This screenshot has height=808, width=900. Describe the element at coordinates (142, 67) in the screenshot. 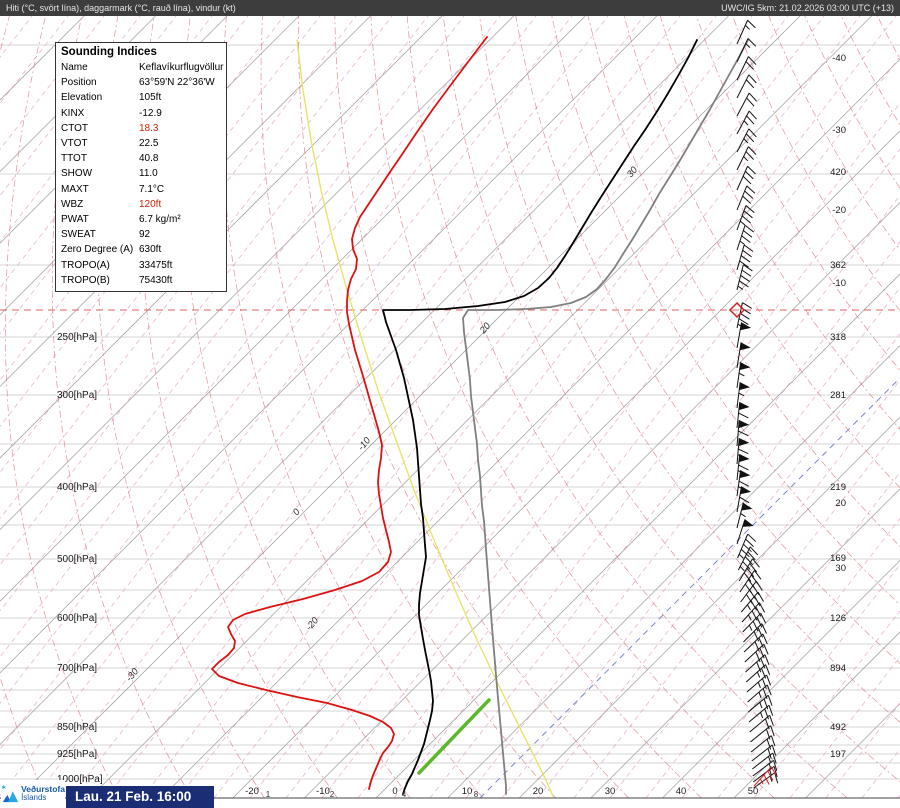

I see `index-row: Name Keflavíkurflugvöllur` at that location.